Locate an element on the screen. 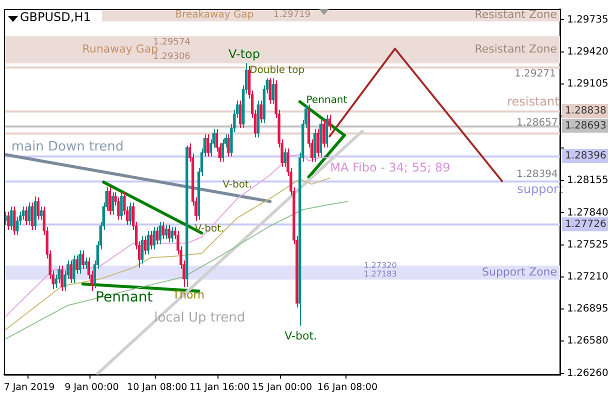 The height and width of the screenshot is (400, 610). annotation: 1.28394 is located at coordinates (537, 174).